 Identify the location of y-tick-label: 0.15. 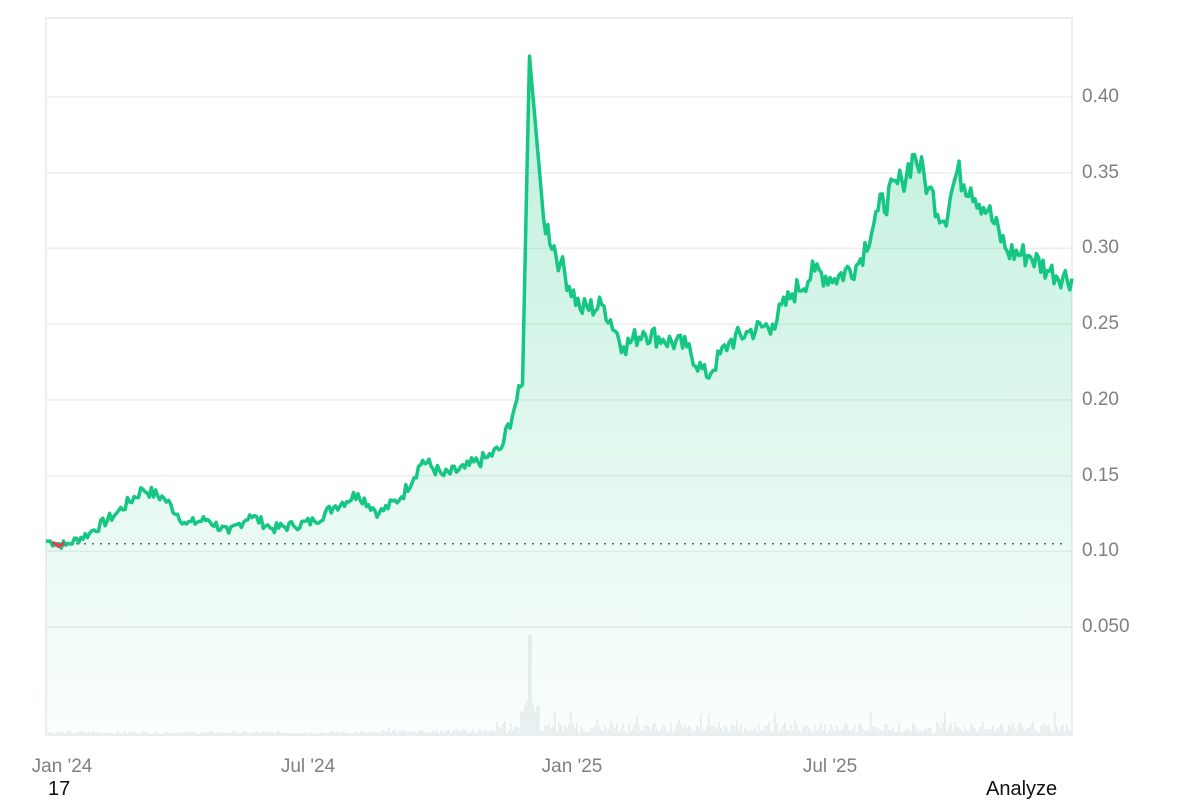
(1100, 475).